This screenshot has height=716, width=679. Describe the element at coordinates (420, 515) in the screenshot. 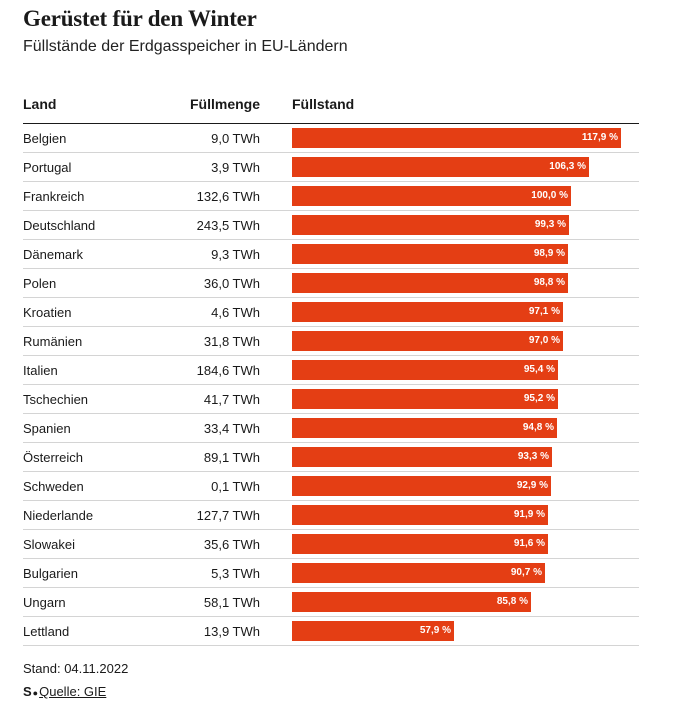

I see `fill-level-bar: 91,9 %` at that location.